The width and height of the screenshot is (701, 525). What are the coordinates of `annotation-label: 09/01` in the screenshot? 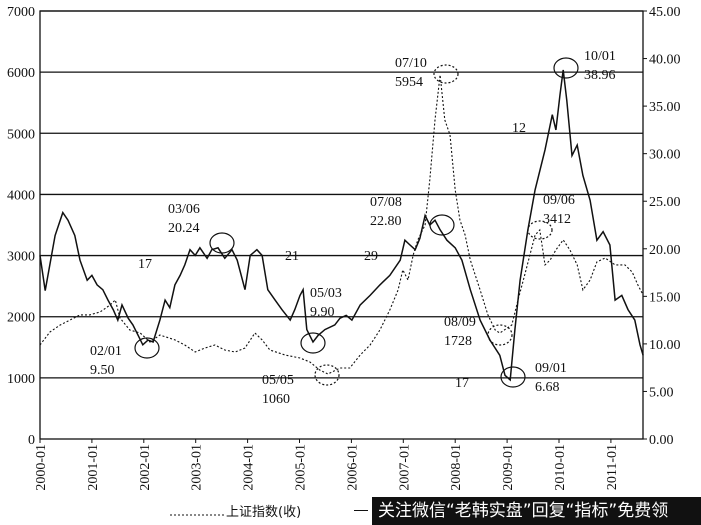 It's located at (551, 368).